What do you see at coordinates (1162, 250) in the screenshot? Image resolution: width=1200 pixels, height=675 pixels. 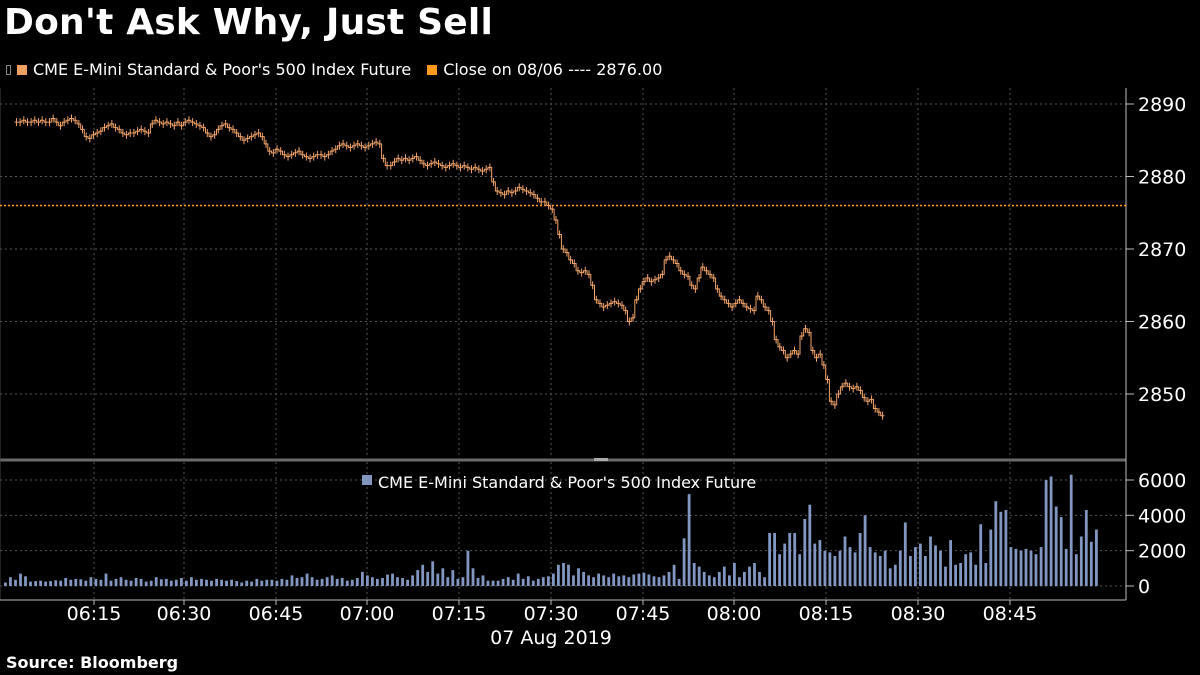 I see `y-tick-label: 2870` at bounding box center [1162, 250].